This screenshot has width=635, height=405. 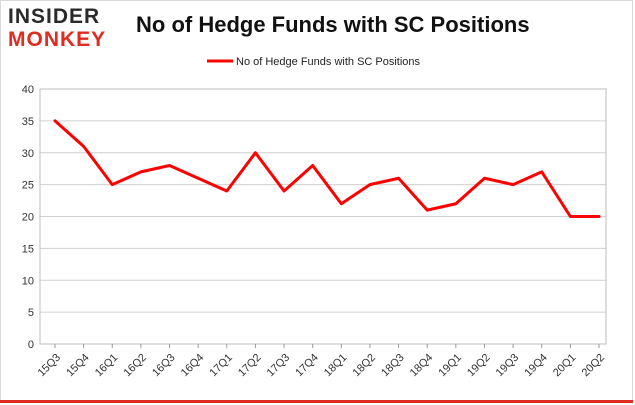 What do you see at coordinates (328, 62) in the screenshot?
I see `legend-label: No of Hedge Funds with SC Positions` at bounding box center [328, 62].